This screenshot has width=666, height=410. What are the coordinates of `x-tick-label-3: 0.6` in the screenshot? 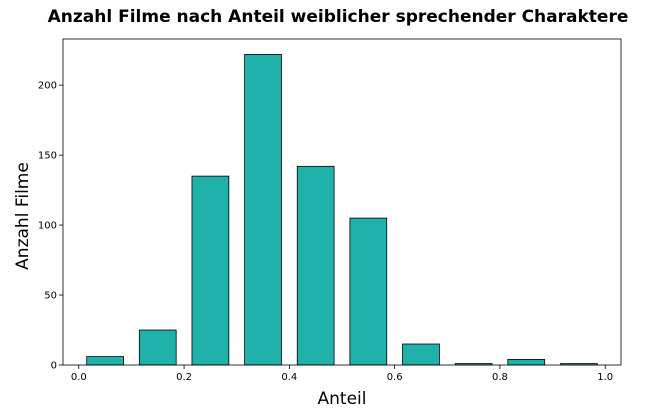 It's located at (395, 377).